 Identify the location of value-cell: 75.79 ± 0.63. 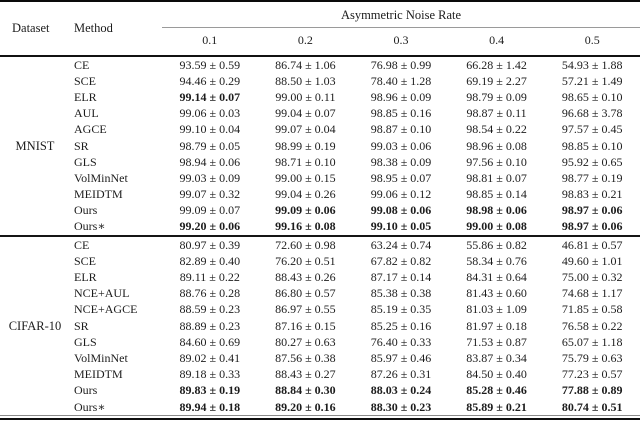
(592, 357).